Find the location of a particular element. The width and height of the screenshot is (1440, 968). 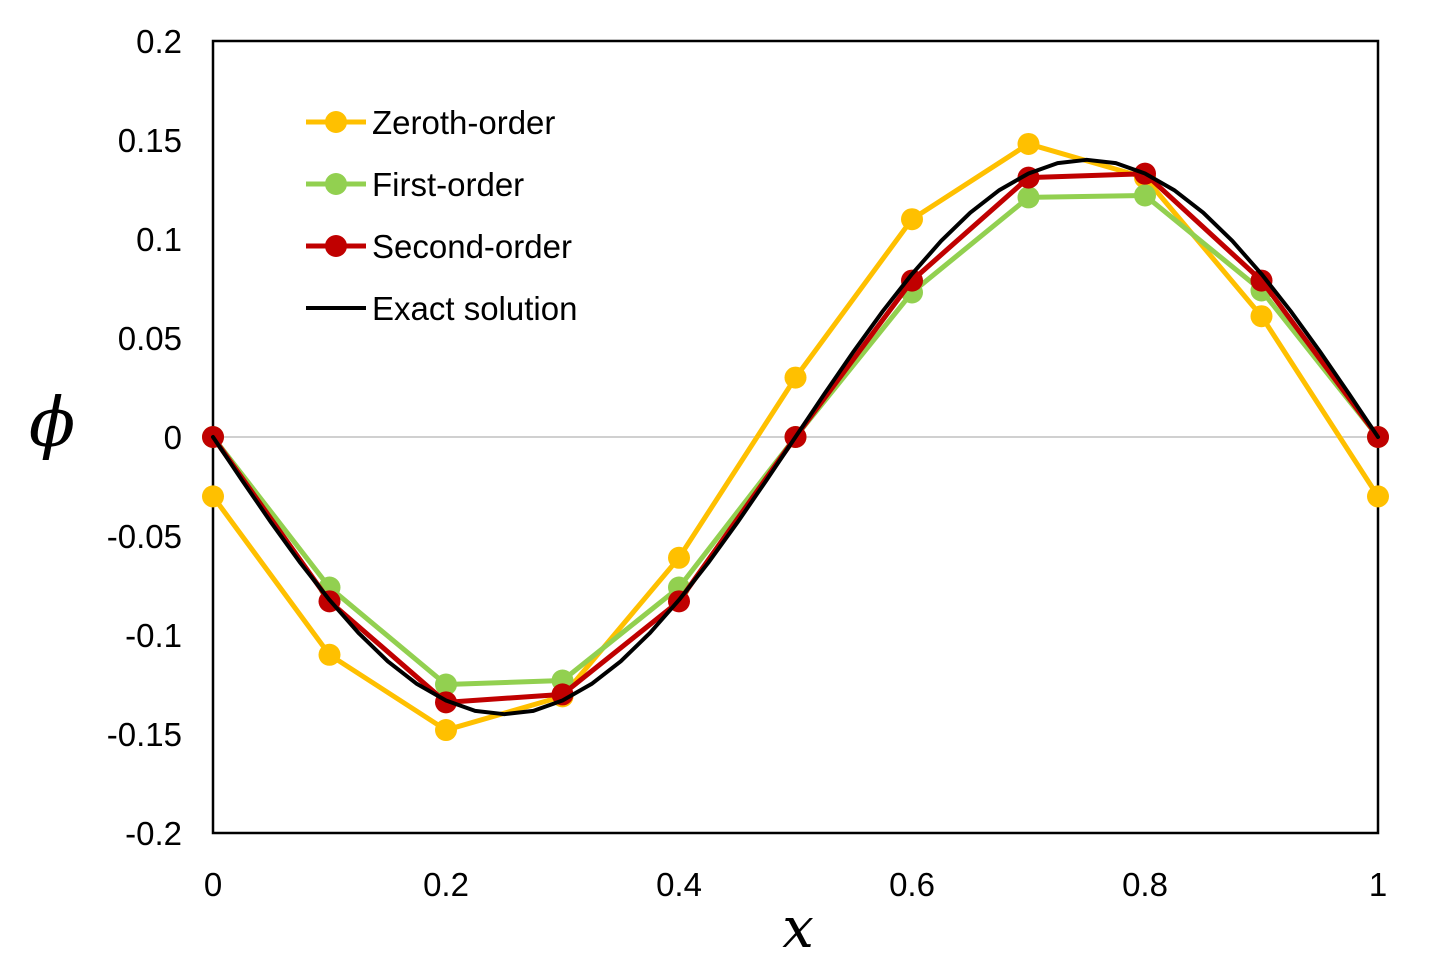

x-axis-title: x is located at coordinates (798, 928).